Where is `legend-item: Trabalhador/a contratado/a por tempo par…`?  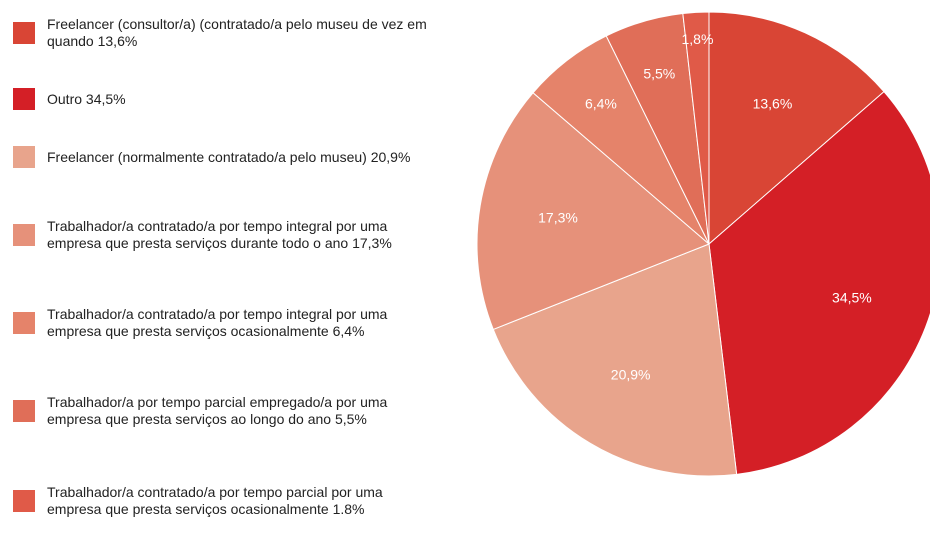 legend-item: Trabalhador/a contratado/a por tempo par… is located at coordinates (226, 501).